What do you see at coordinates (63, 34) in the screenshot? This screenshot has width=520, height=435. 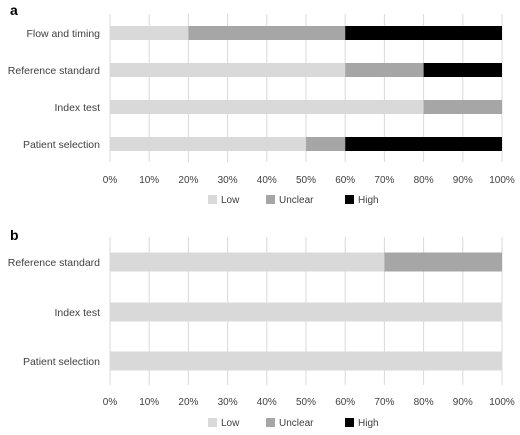 I see `category-label: Flow and timing` at bounding box center [63, 34].